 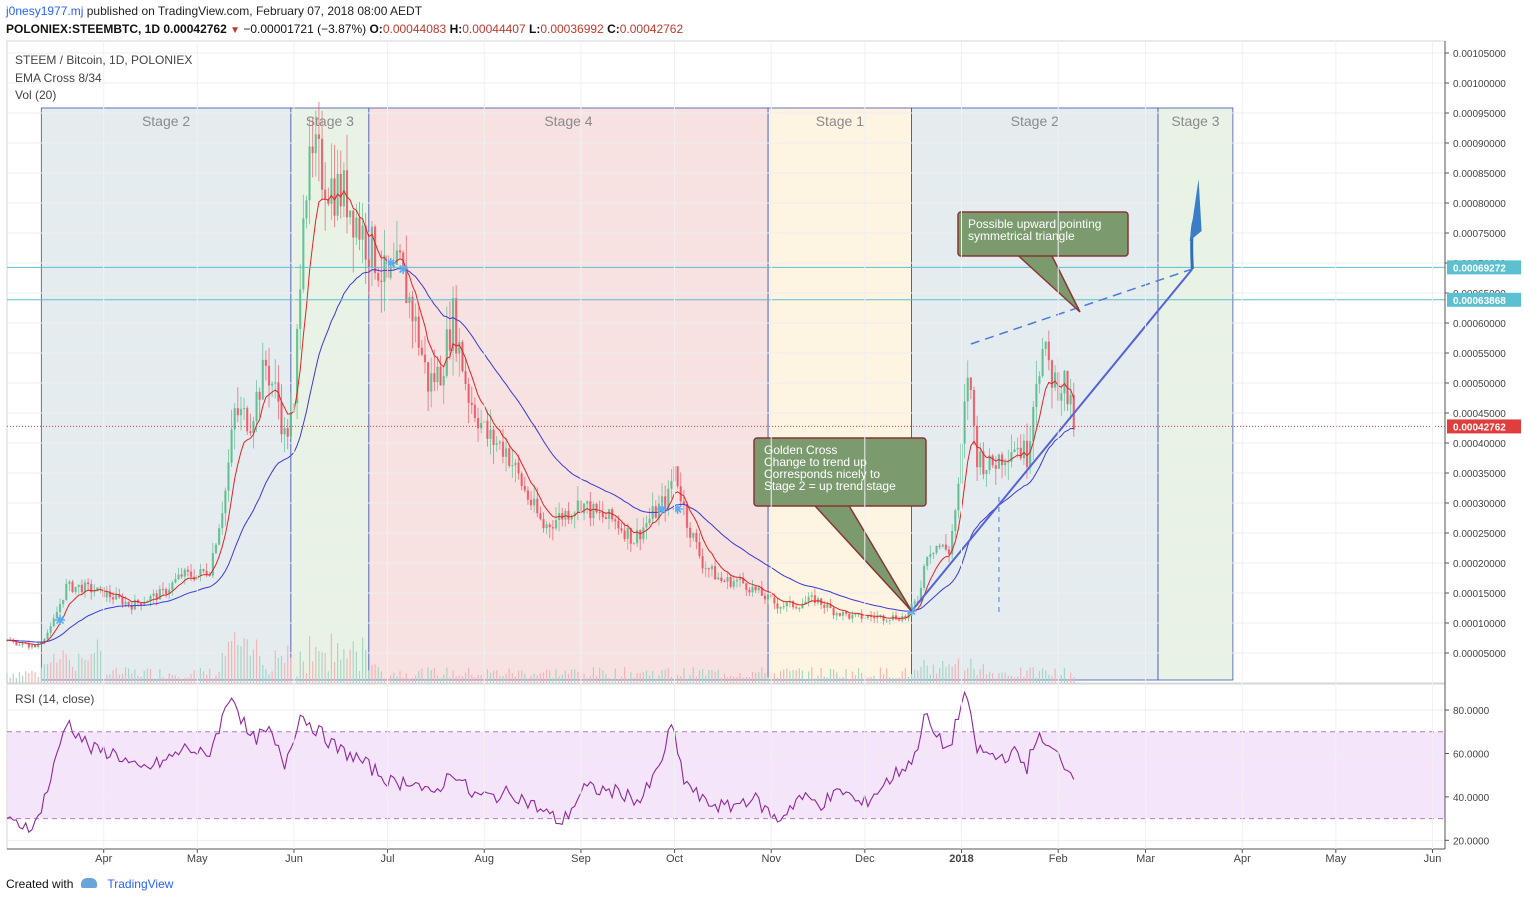 I want to click on rsi-legend: RSI (14, close), so click(x=55, y=699).